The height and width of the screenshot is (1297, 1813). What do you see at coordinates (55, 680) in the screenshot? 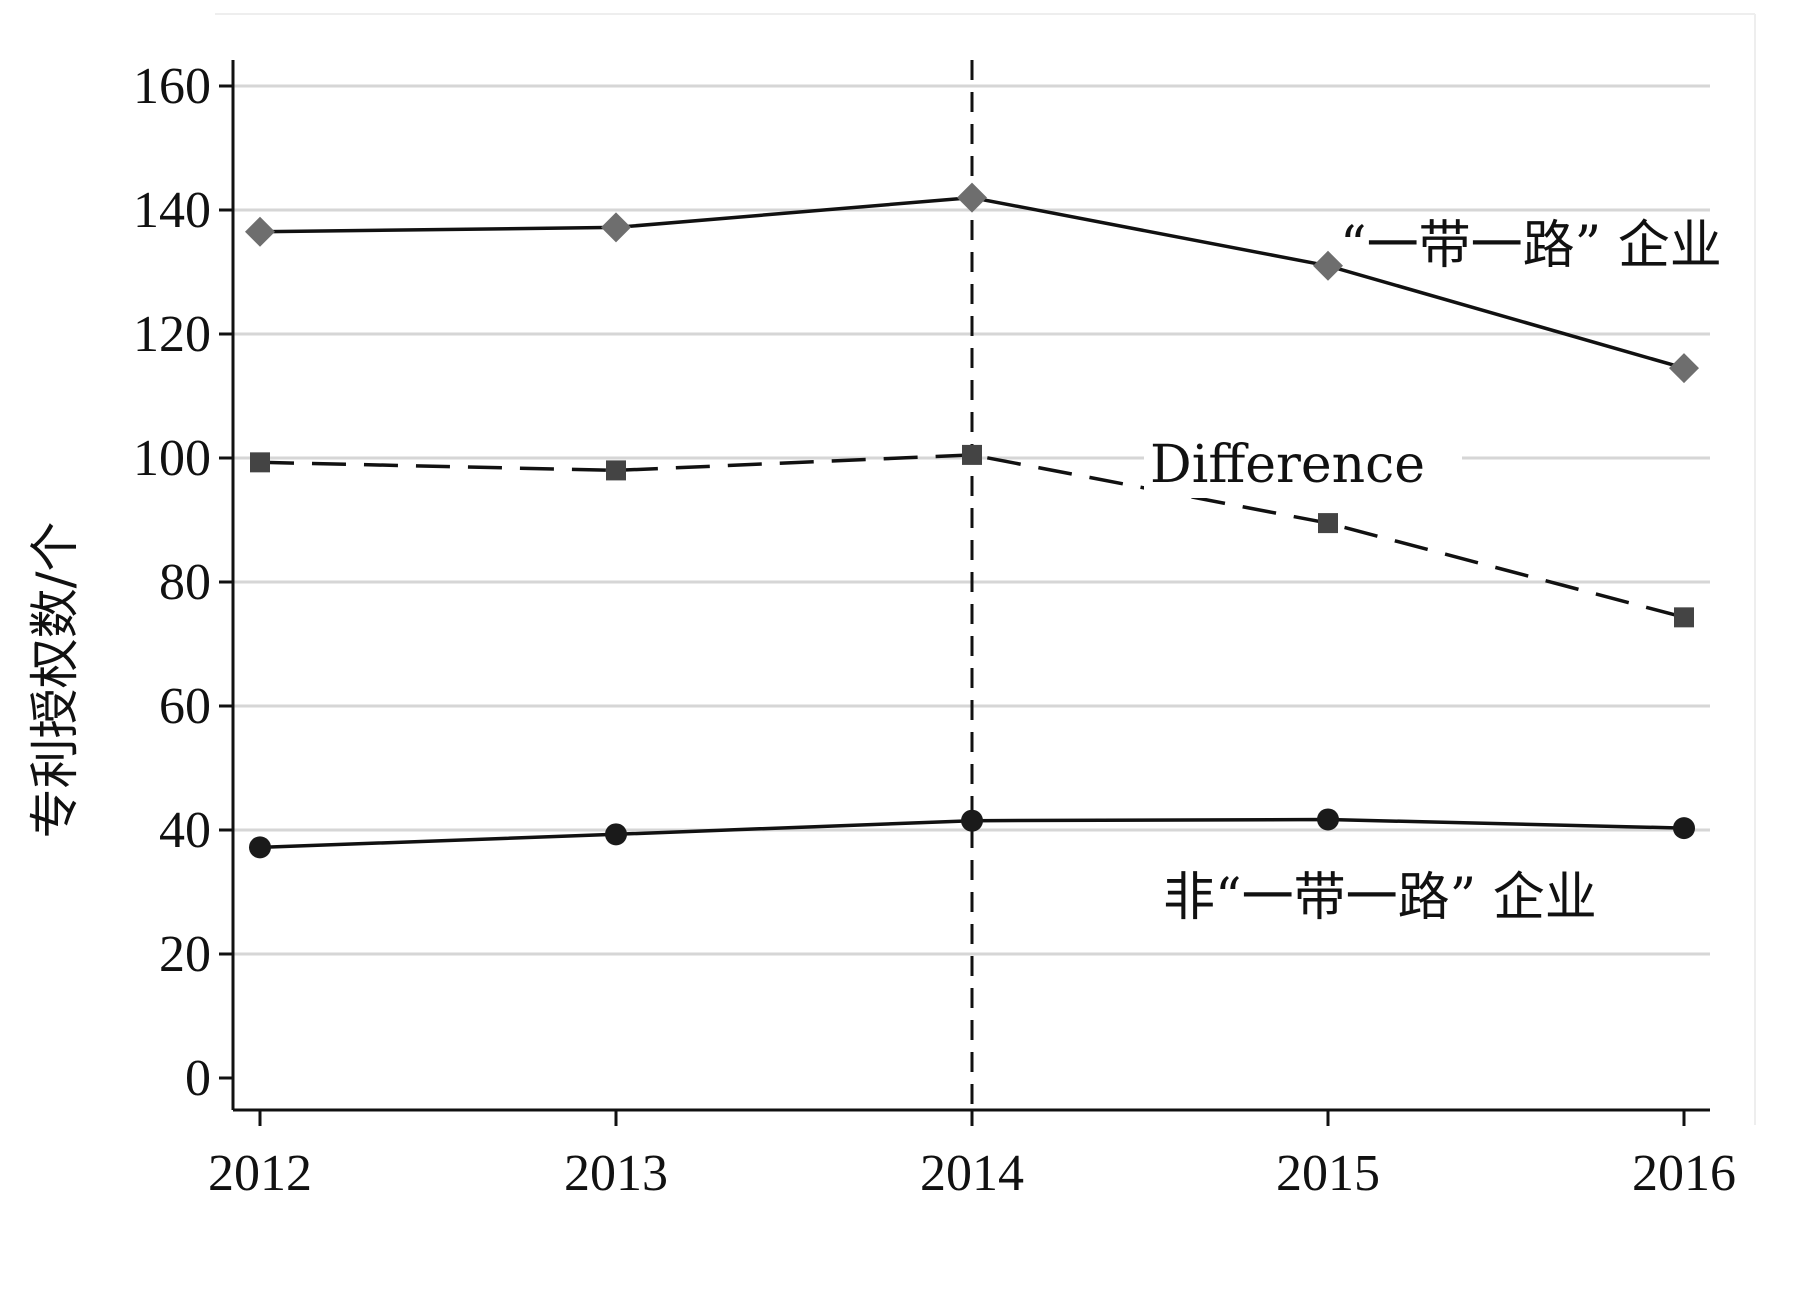
I see `y-axis-title: 专利授权数/个` at bounding box center [55, 680].